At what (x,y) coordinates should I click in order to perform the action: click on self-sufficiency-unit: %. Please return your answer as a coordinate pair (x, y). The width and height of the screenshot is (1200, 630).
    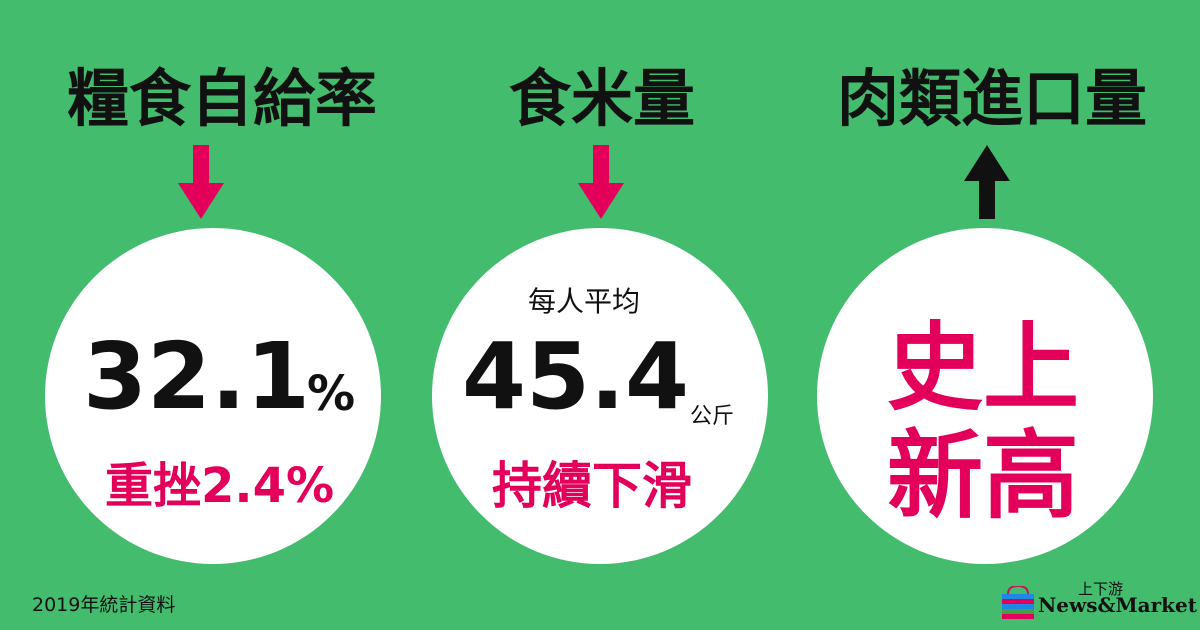
    Looking at the image, I should click on (331, 394).